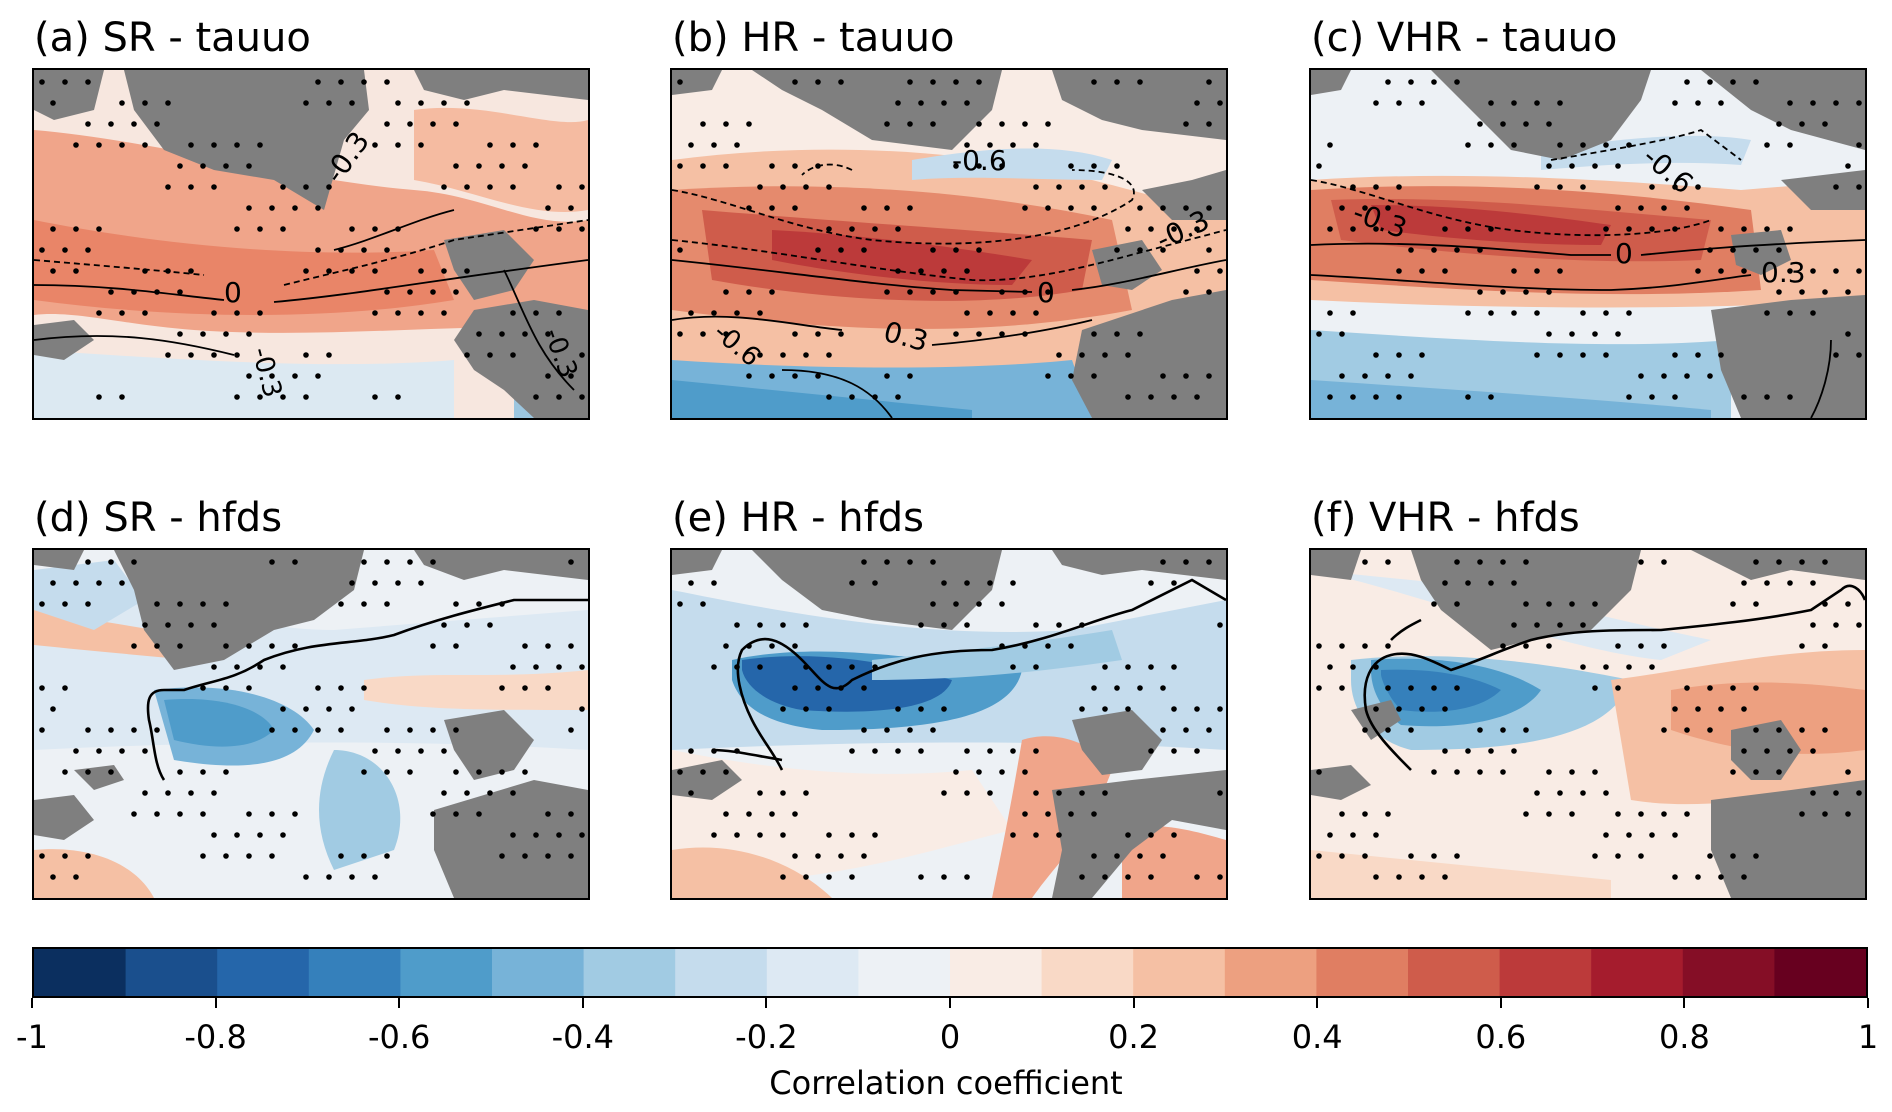 The image size is (1892, 1112). I want to click on colorbar-tick-label: 0.2, so click(1134, 1037).